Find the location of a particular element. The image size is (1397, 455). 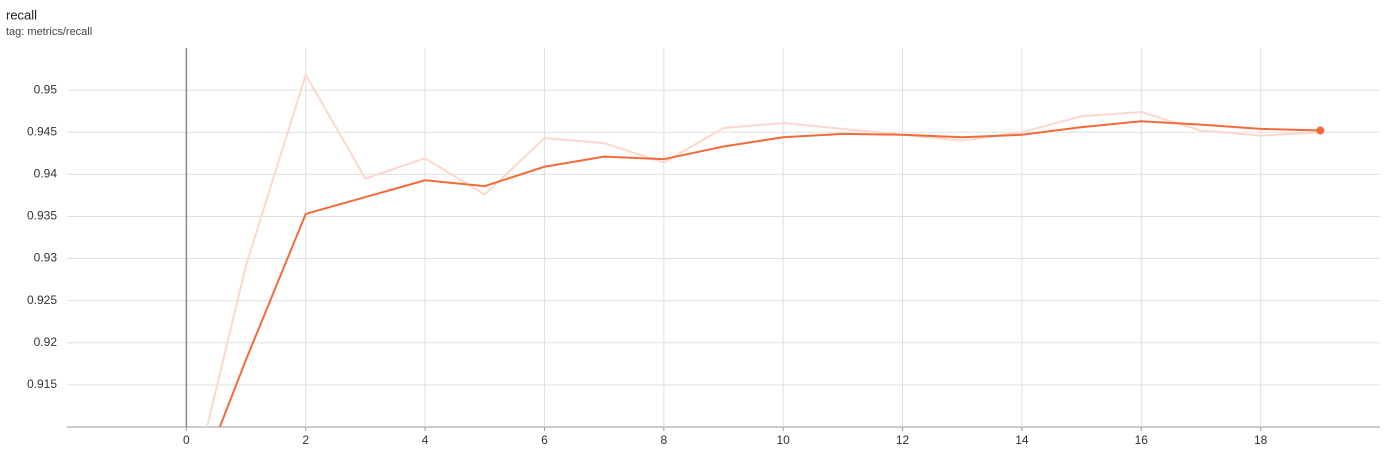

x-tick-label: 2 is located at coordinates (305, 440).